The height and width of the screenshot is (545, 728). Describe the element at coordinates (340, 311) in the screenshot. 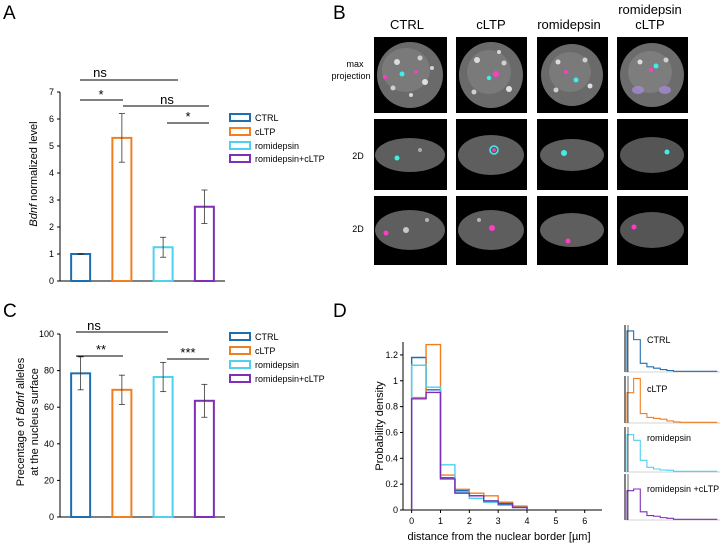

I see `panel-letter-d: D` at that location.